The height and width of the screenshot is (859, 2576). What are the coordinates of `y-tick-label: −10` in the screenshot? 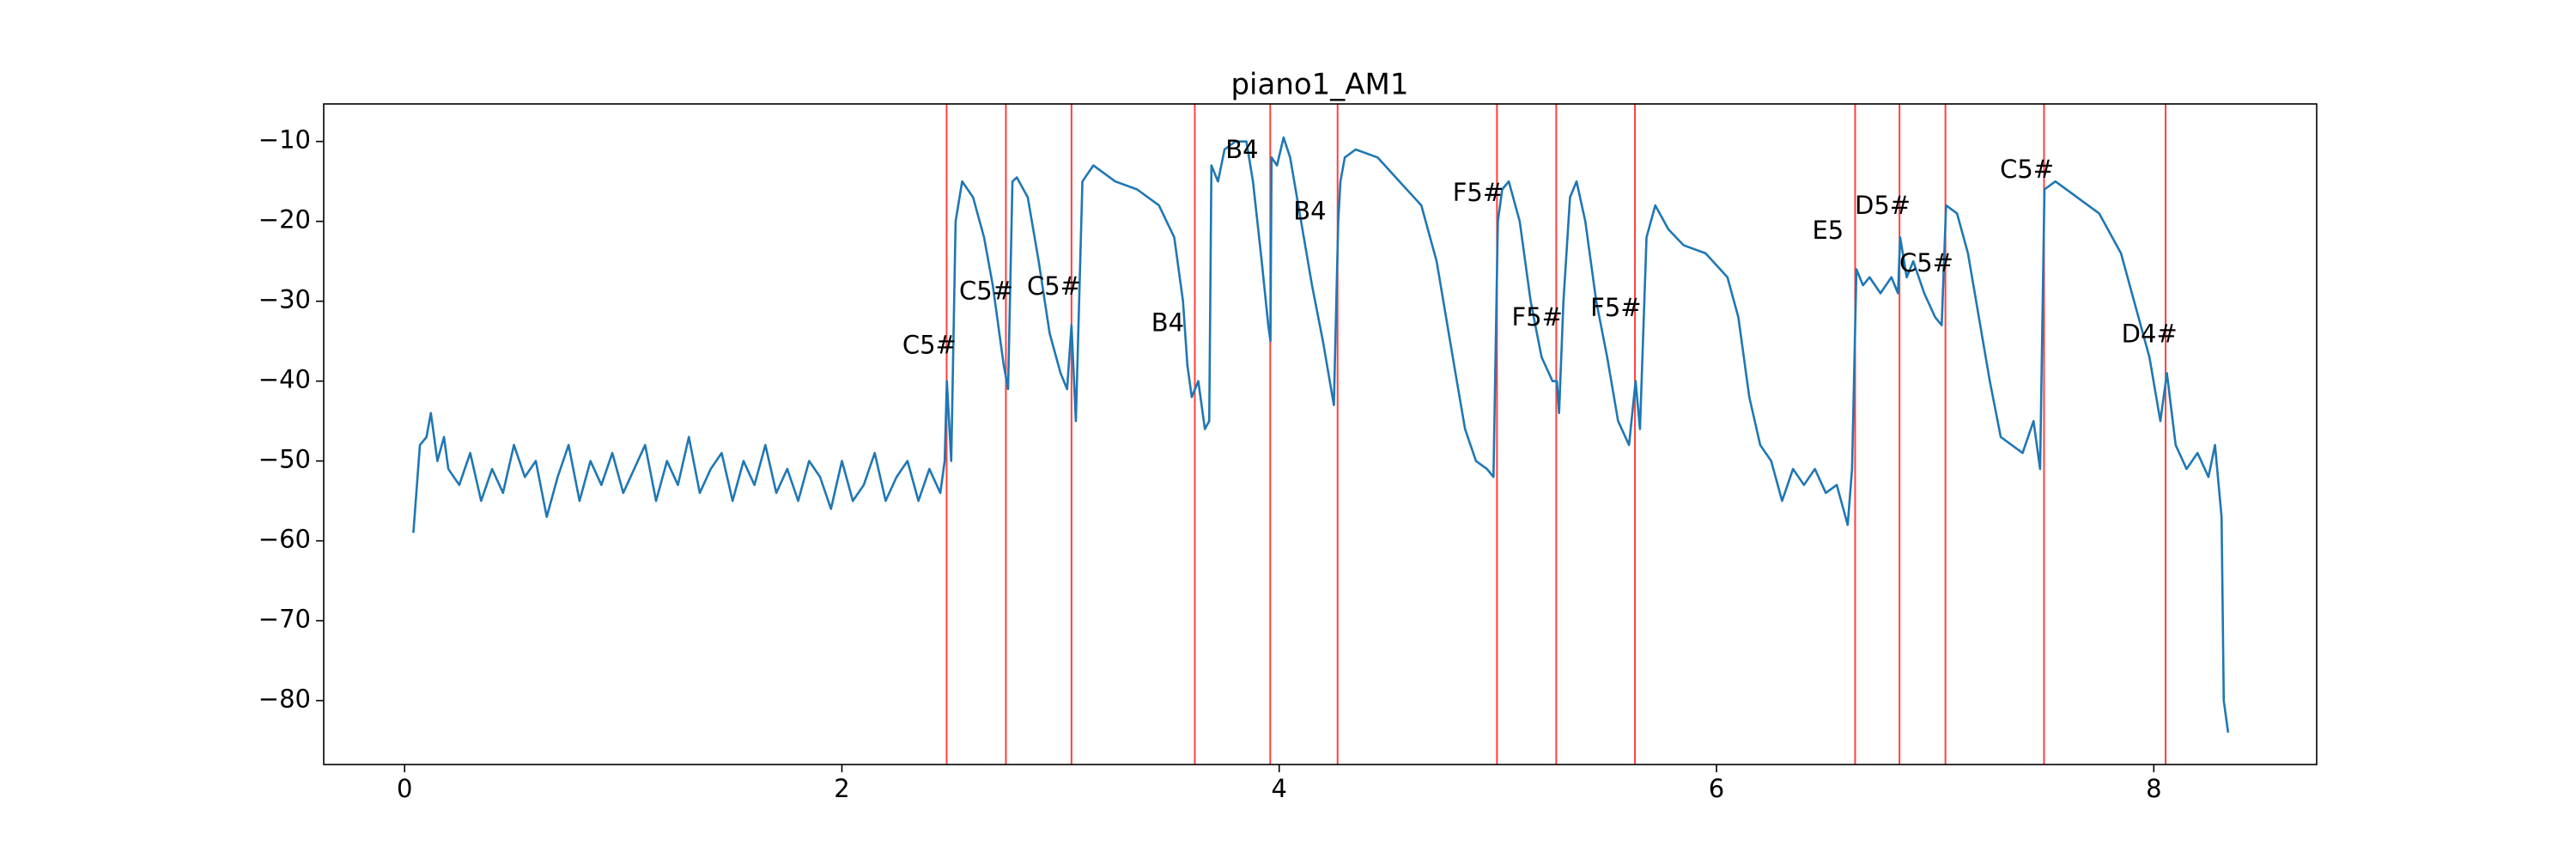 It's located at (284, 140).